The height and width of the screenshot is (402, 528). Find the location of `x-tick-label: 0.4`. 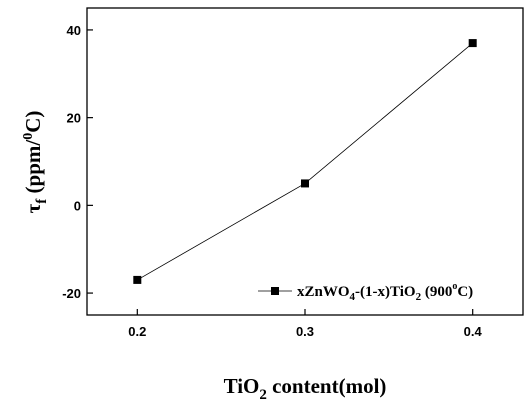

x-tick-label: 0.4 is located at coordinates (473, 331).